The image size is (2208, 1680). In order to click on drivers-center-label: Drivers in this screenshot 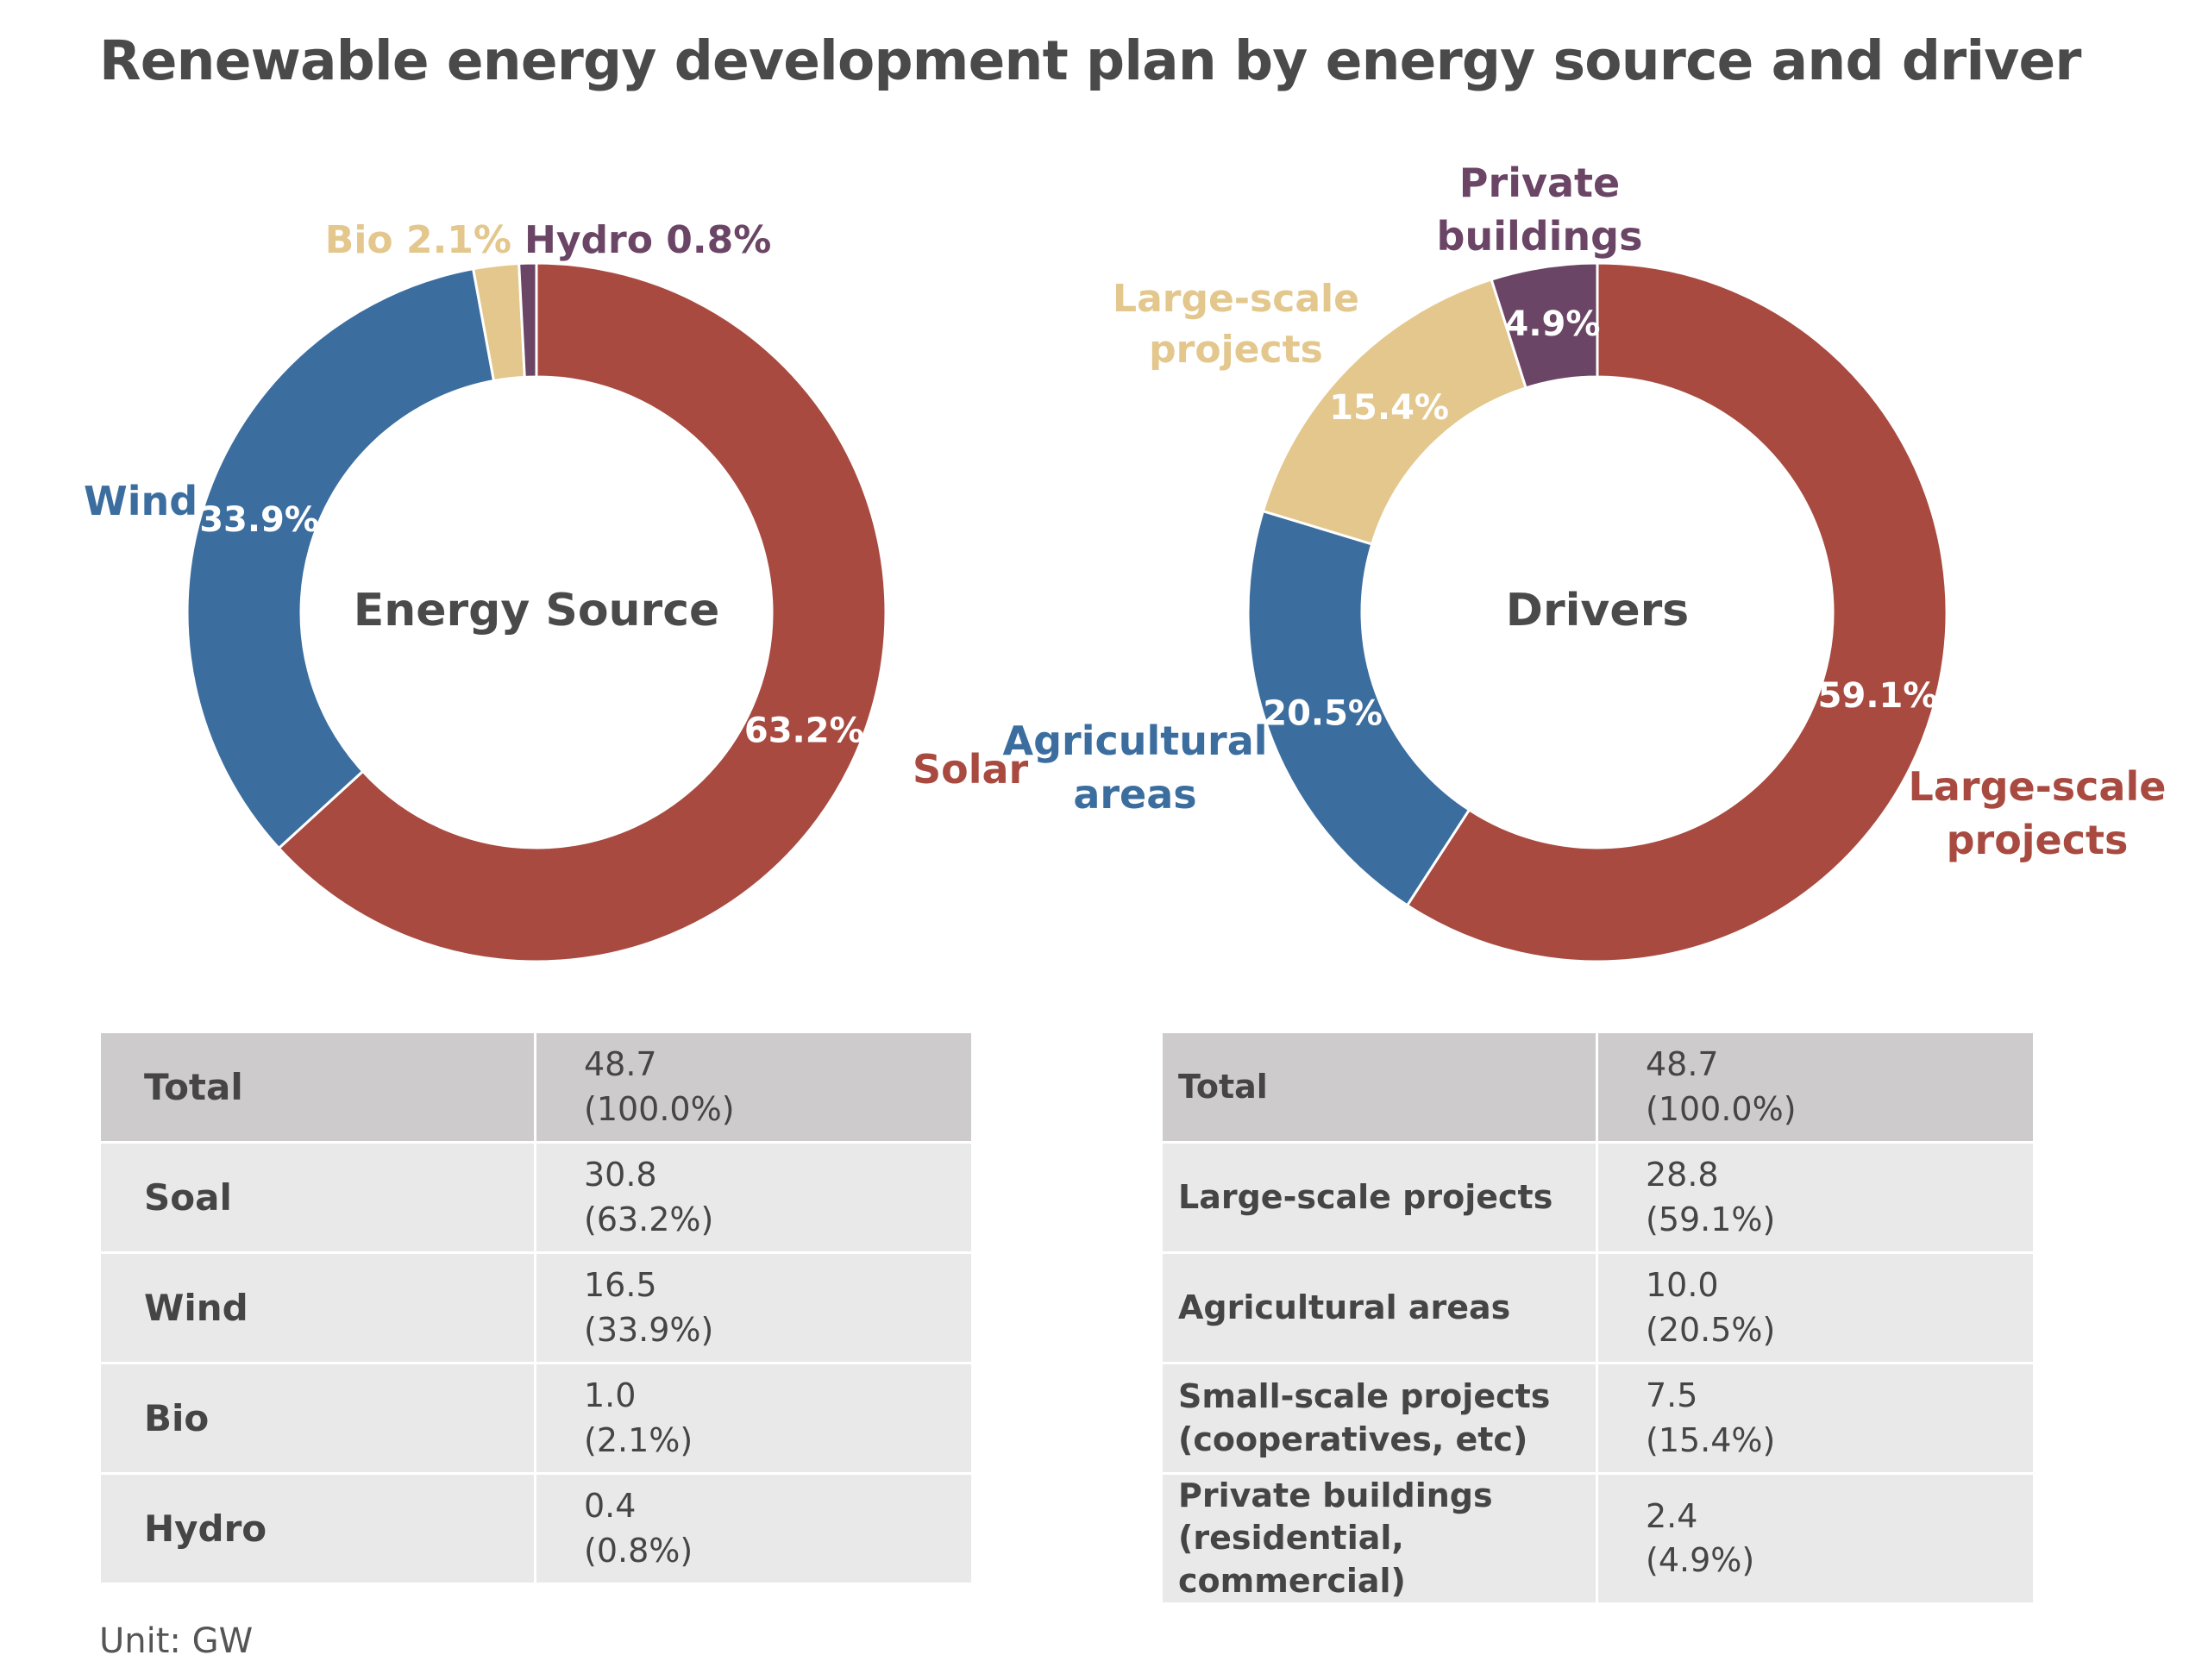, I will do `click(1597, 610)`.